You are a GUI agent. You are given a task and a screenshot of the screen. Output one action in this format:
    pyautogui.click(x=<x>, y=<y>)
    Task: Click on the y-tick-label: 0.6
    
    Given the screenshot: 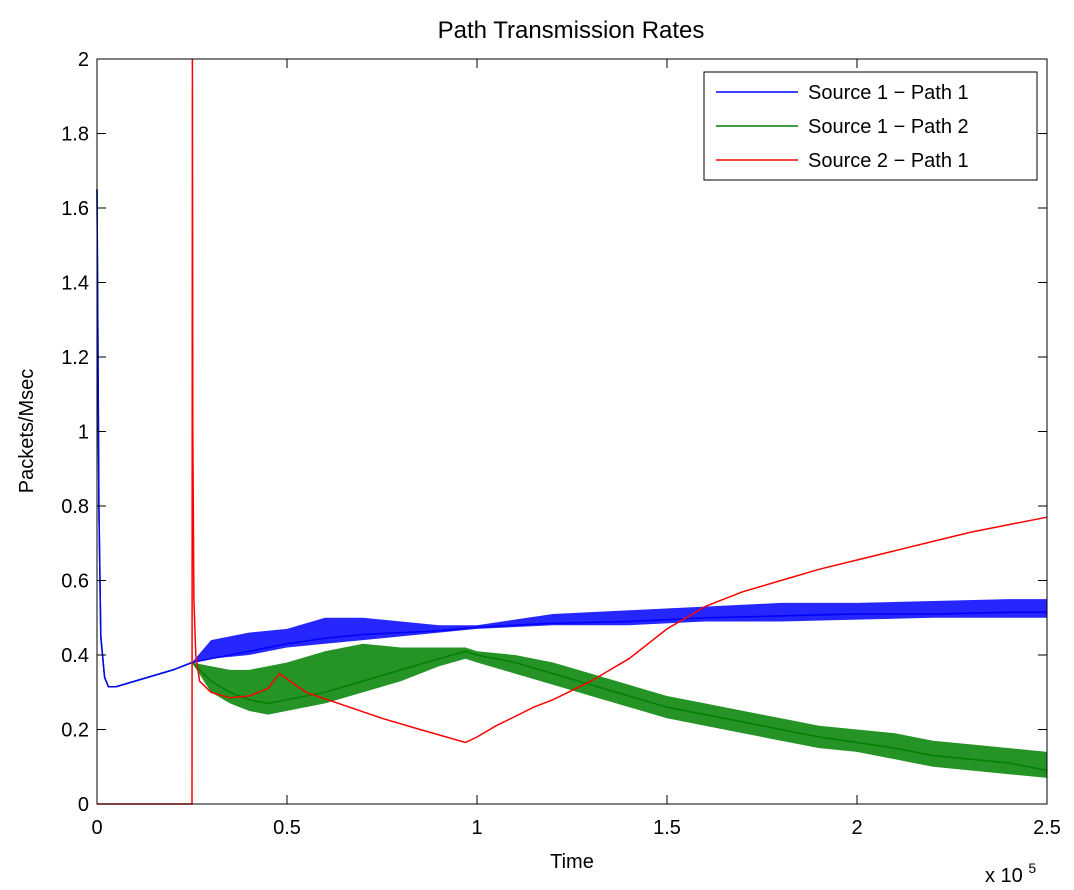 What is the action you would take?
    pyautogui.click(x=75, y=582)
    